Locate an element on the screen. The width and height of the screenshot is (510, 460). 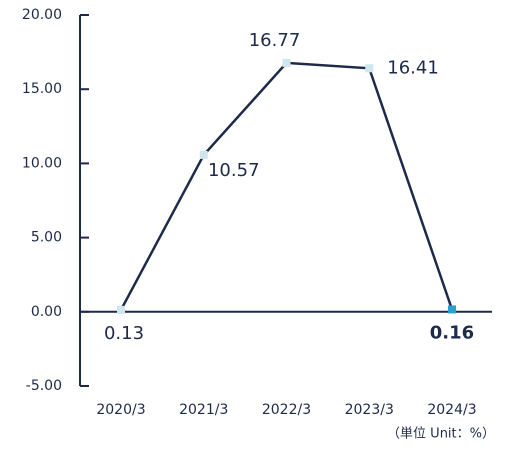
x-tick-label: 2021/3 is located at coordinates (203, 410).